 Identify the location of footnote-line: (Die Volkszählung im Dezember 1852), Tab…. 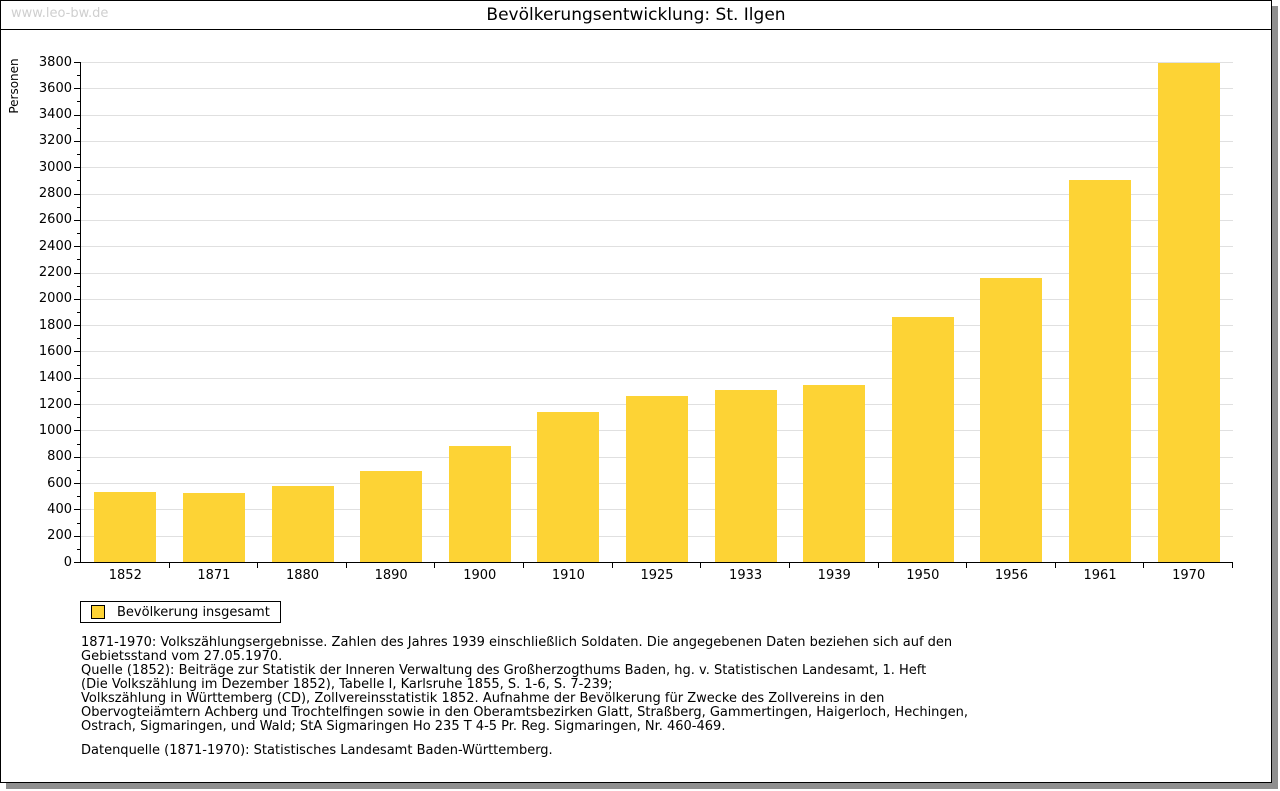
(347, 684).